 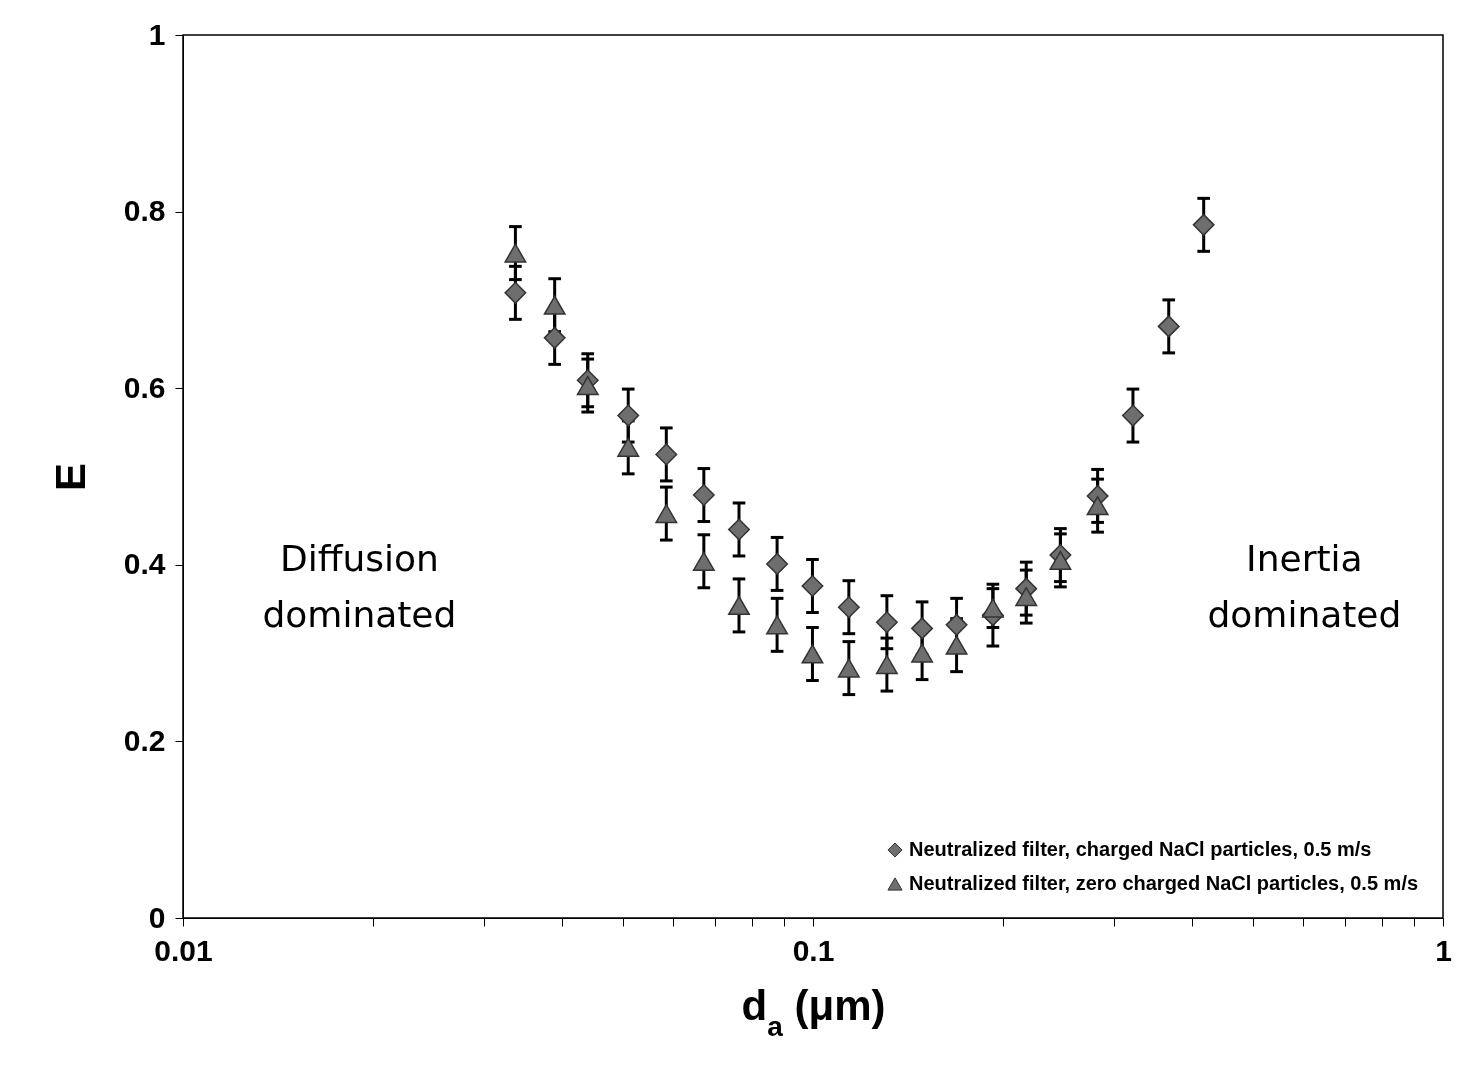 I want to click on annotation: Inertia dominated, so click(x=1304, y=587).